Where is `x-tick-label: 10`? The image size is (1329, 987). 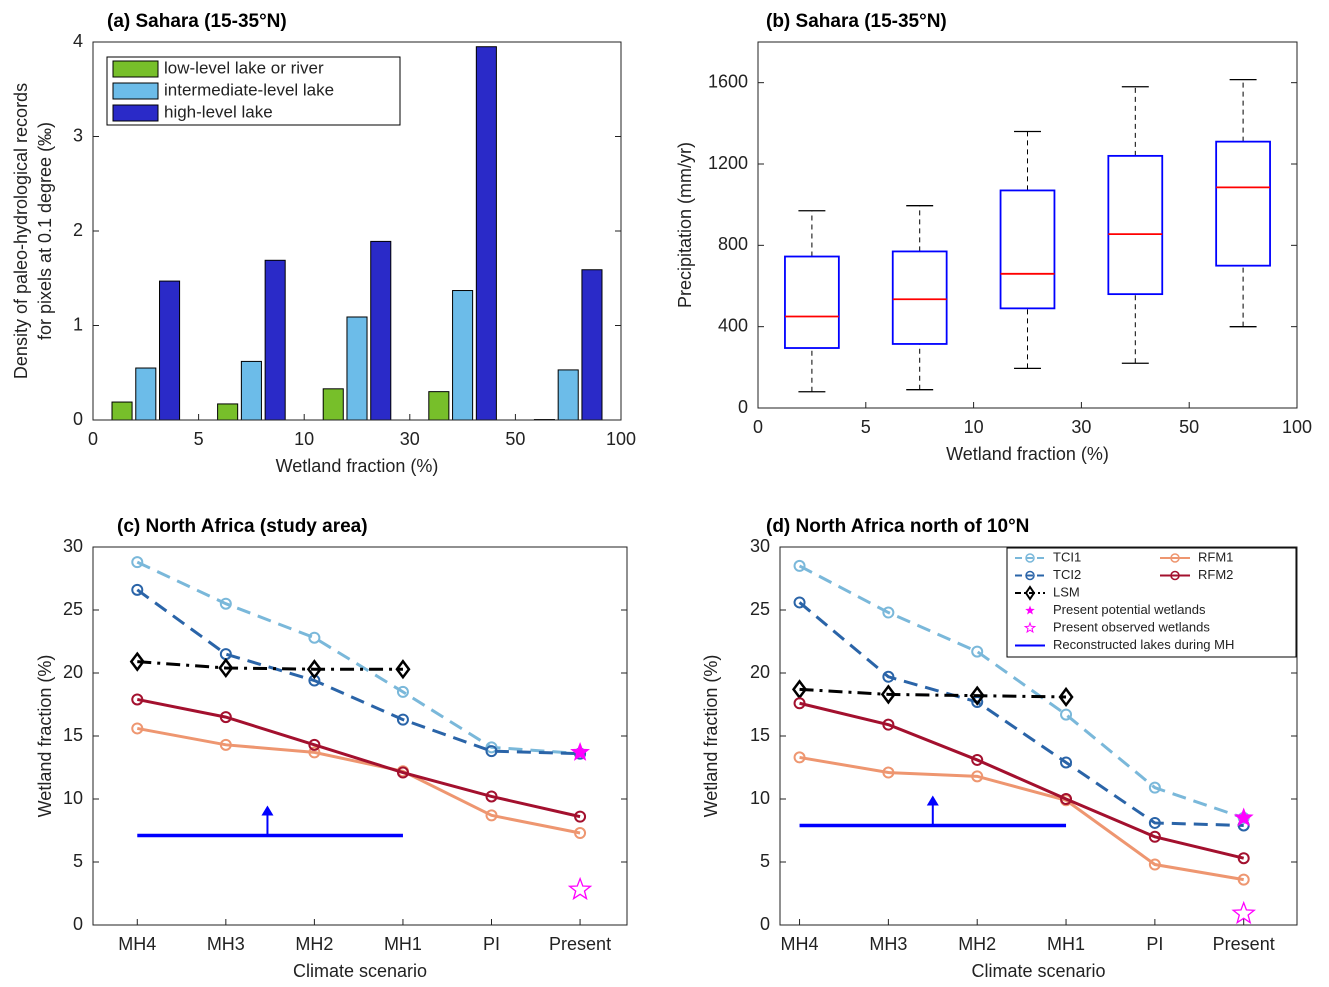 x-tick-label: 10 is located at coordinates (974, 427).